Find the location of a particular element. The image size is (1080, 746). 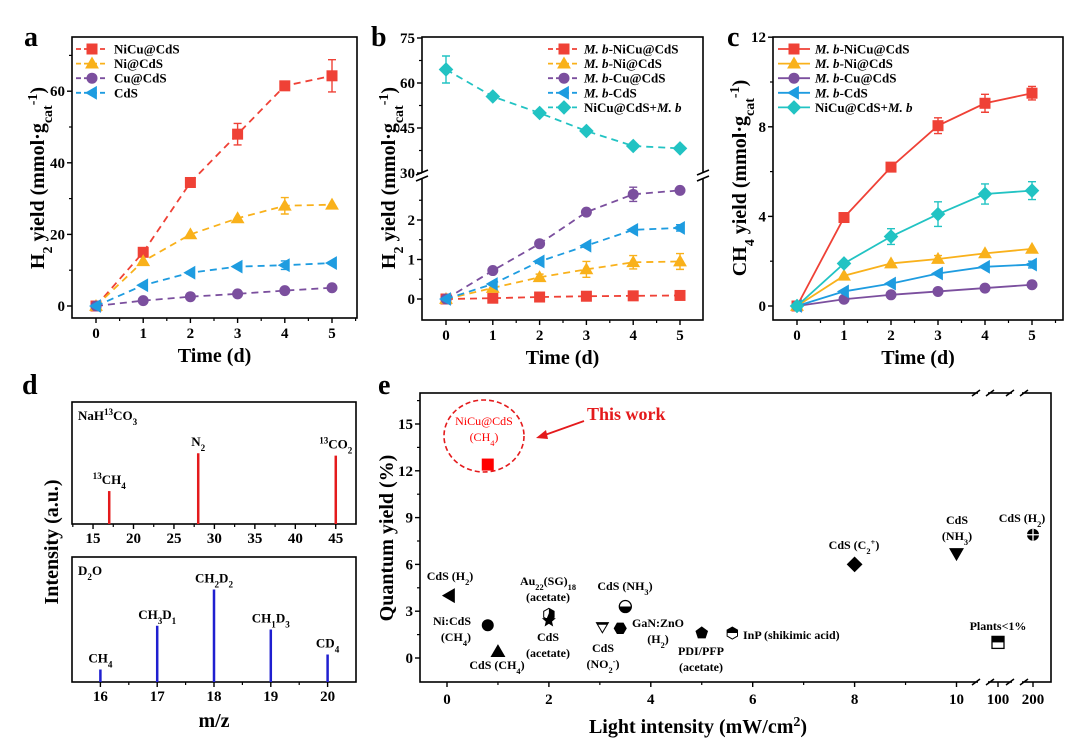

text-span: 22 is located at coordinates (539, 587).